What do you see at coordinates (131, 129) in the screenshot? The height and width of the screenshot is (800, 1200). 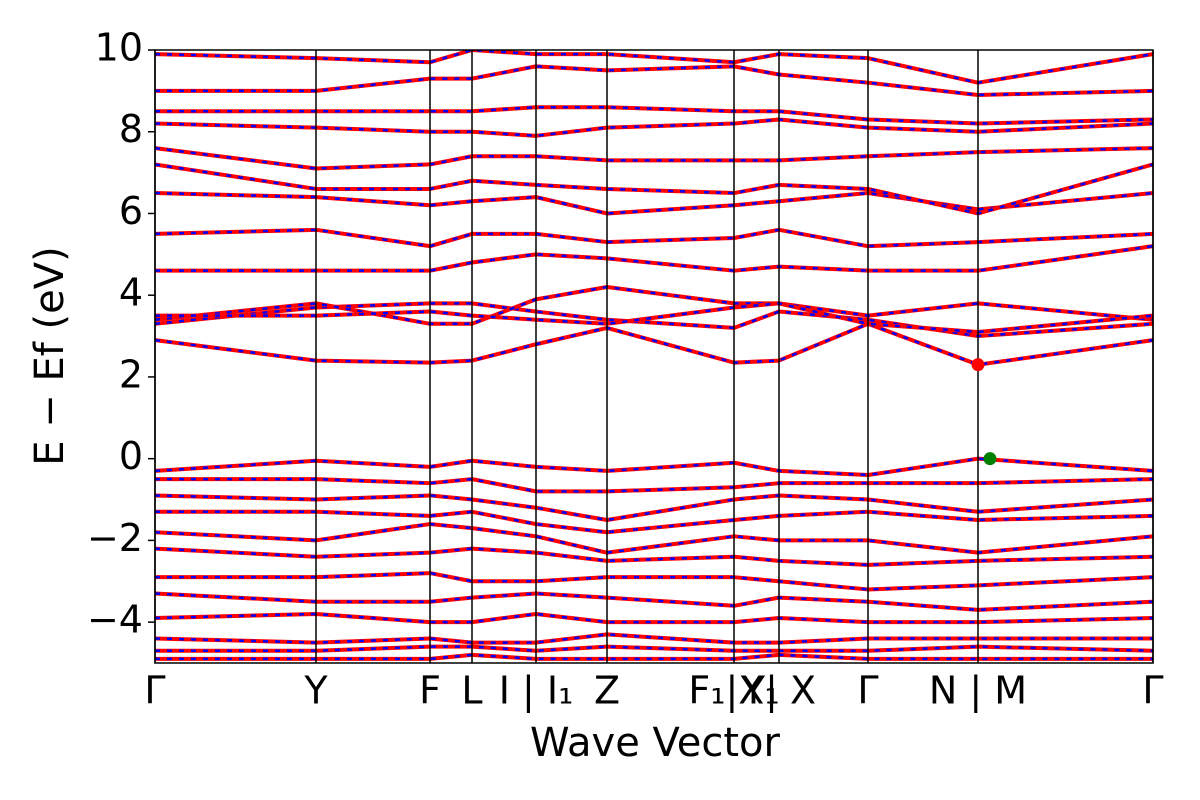 I see `y-tick-label: 8` at bounding box center [131, 129].